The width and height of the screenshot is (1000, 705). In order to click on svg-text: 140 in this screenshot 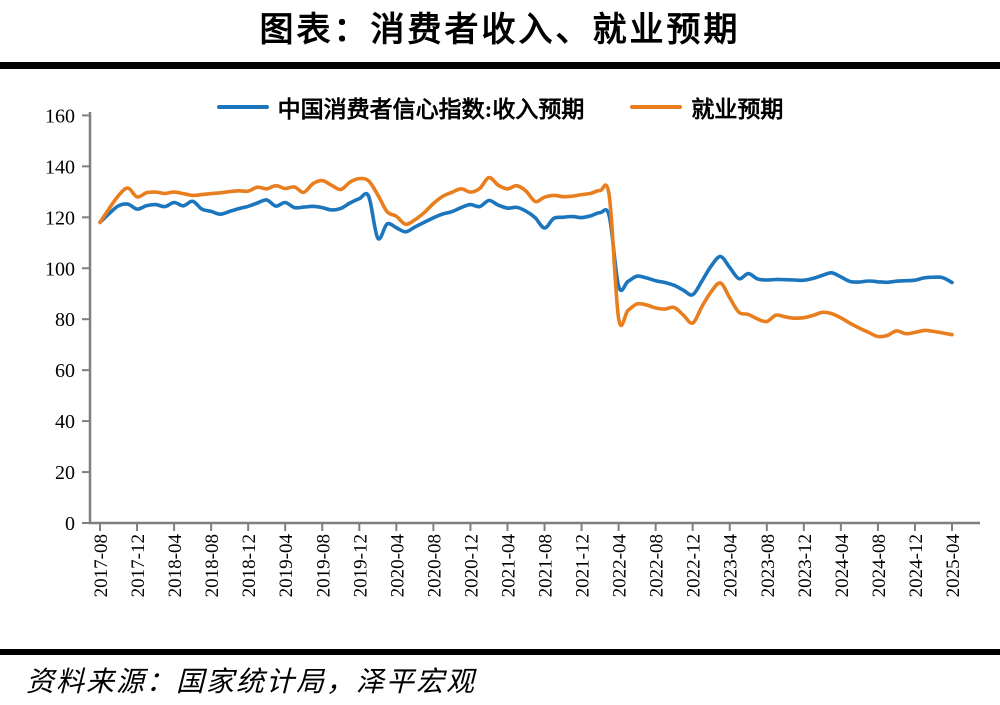, I will do `click(60, 167)`.